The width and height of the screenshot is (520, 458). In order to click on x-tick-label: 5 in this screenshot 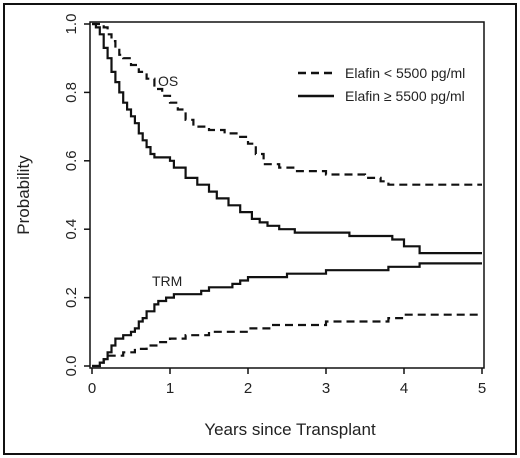, I will do `click(482, 388)`.